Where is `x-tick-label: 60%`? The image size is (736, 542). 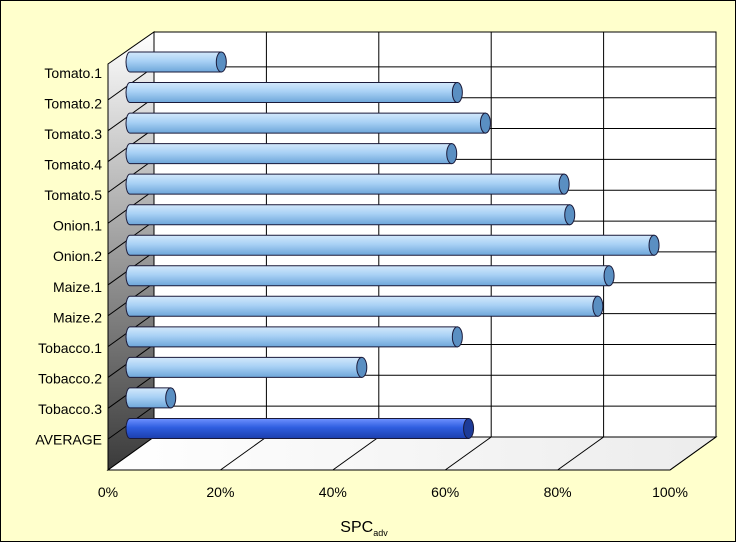
x-tick-label: 60% is located at coordinates (445, 492).